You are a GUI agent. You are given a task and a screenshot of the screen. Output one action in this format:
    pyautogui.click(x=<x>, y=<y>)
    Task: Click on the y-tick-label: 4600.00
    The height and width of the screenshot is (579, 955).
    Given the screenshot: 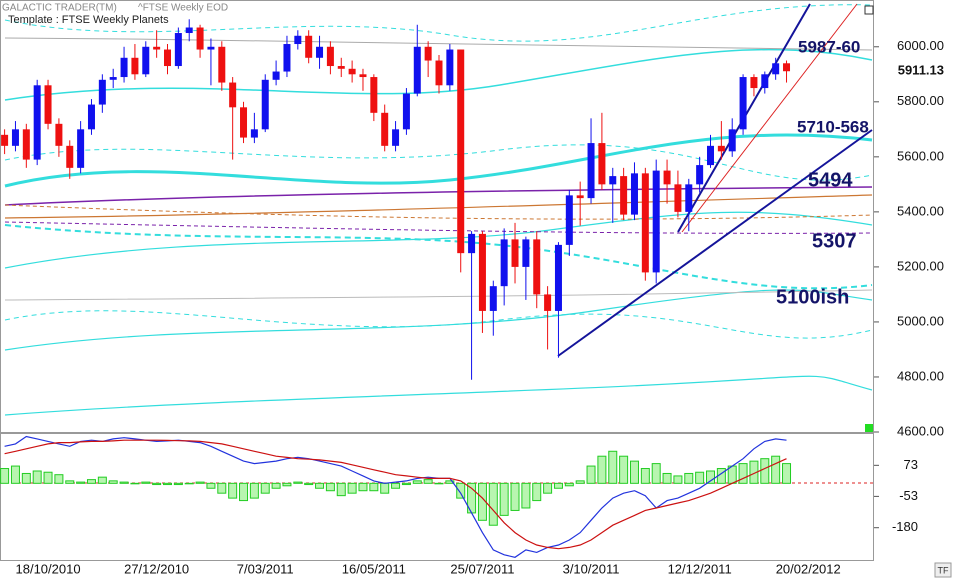 What is the action you would take?
    pyautogui.click(x=920, y=430)
    